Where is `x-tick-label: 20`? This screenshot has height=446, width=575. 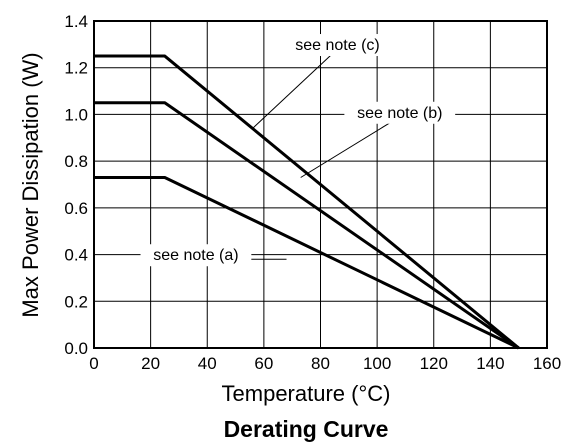 x-tick-label: 20 is located at coordinates (150, 363).